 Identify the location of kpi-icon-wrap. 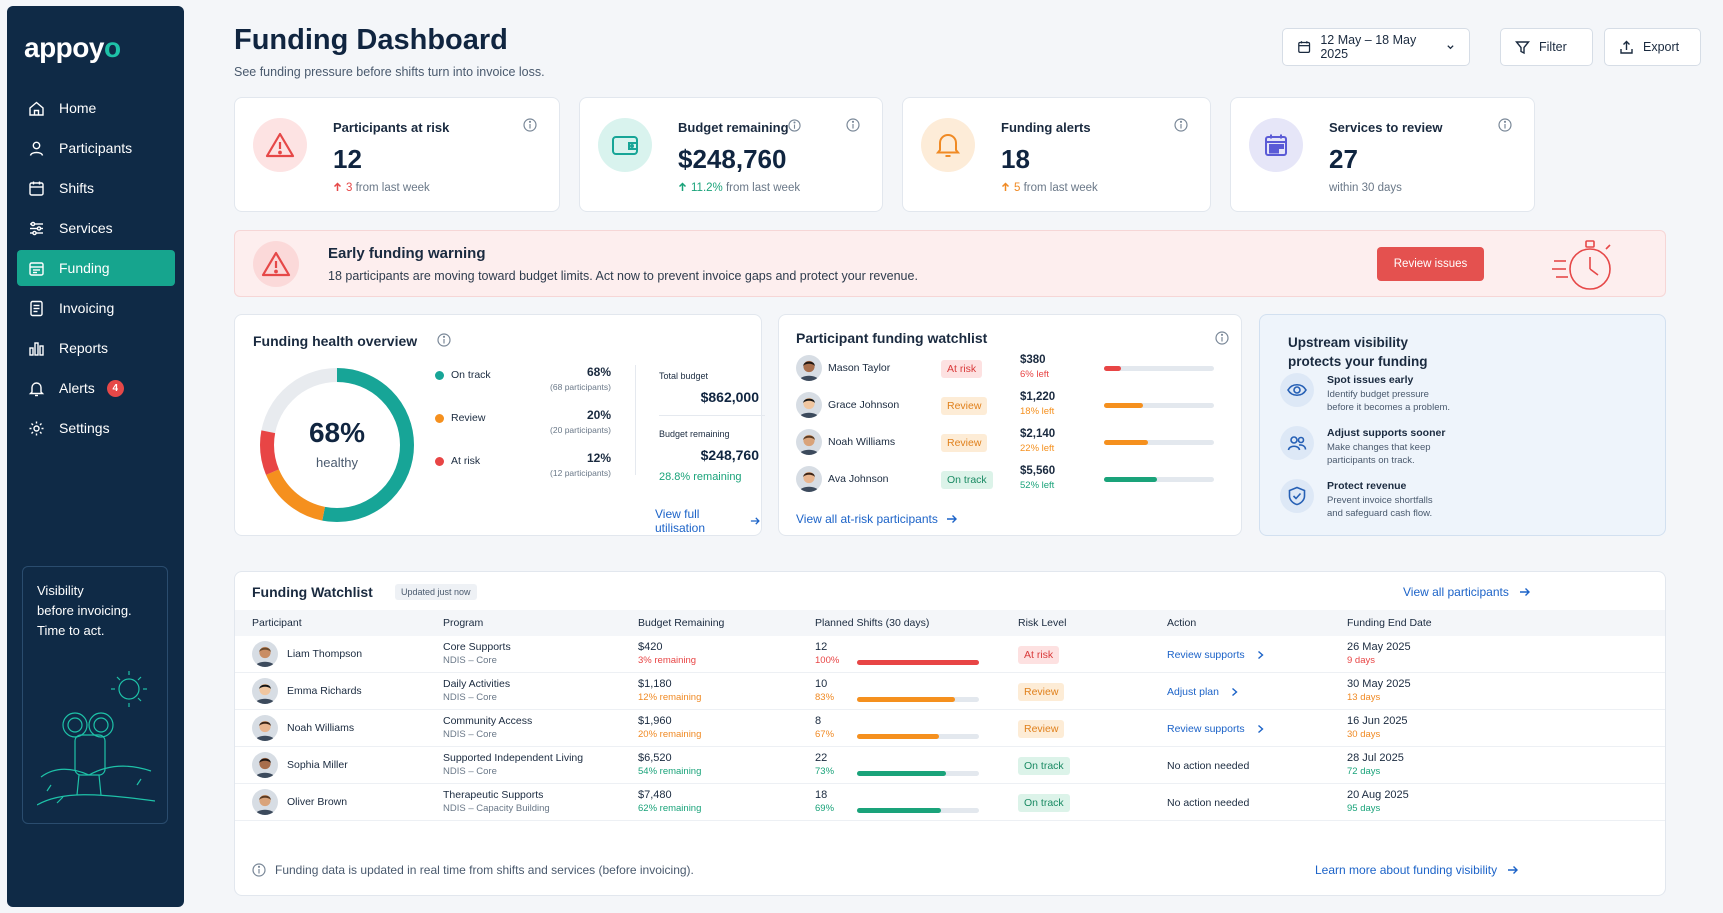
(948, 145).